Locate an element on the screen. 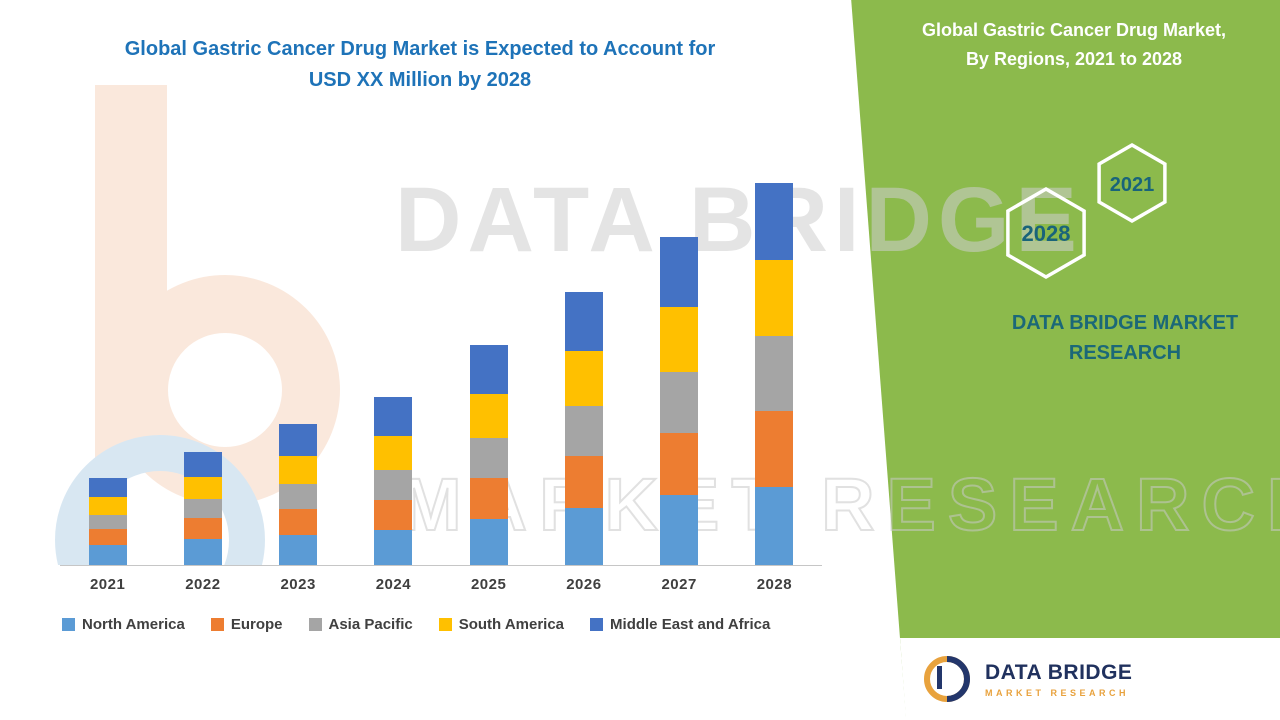 The width and height of the screenshot is (1280, 720). hexagon-2021-label: 2021 is located at coordinates (1132, 185).